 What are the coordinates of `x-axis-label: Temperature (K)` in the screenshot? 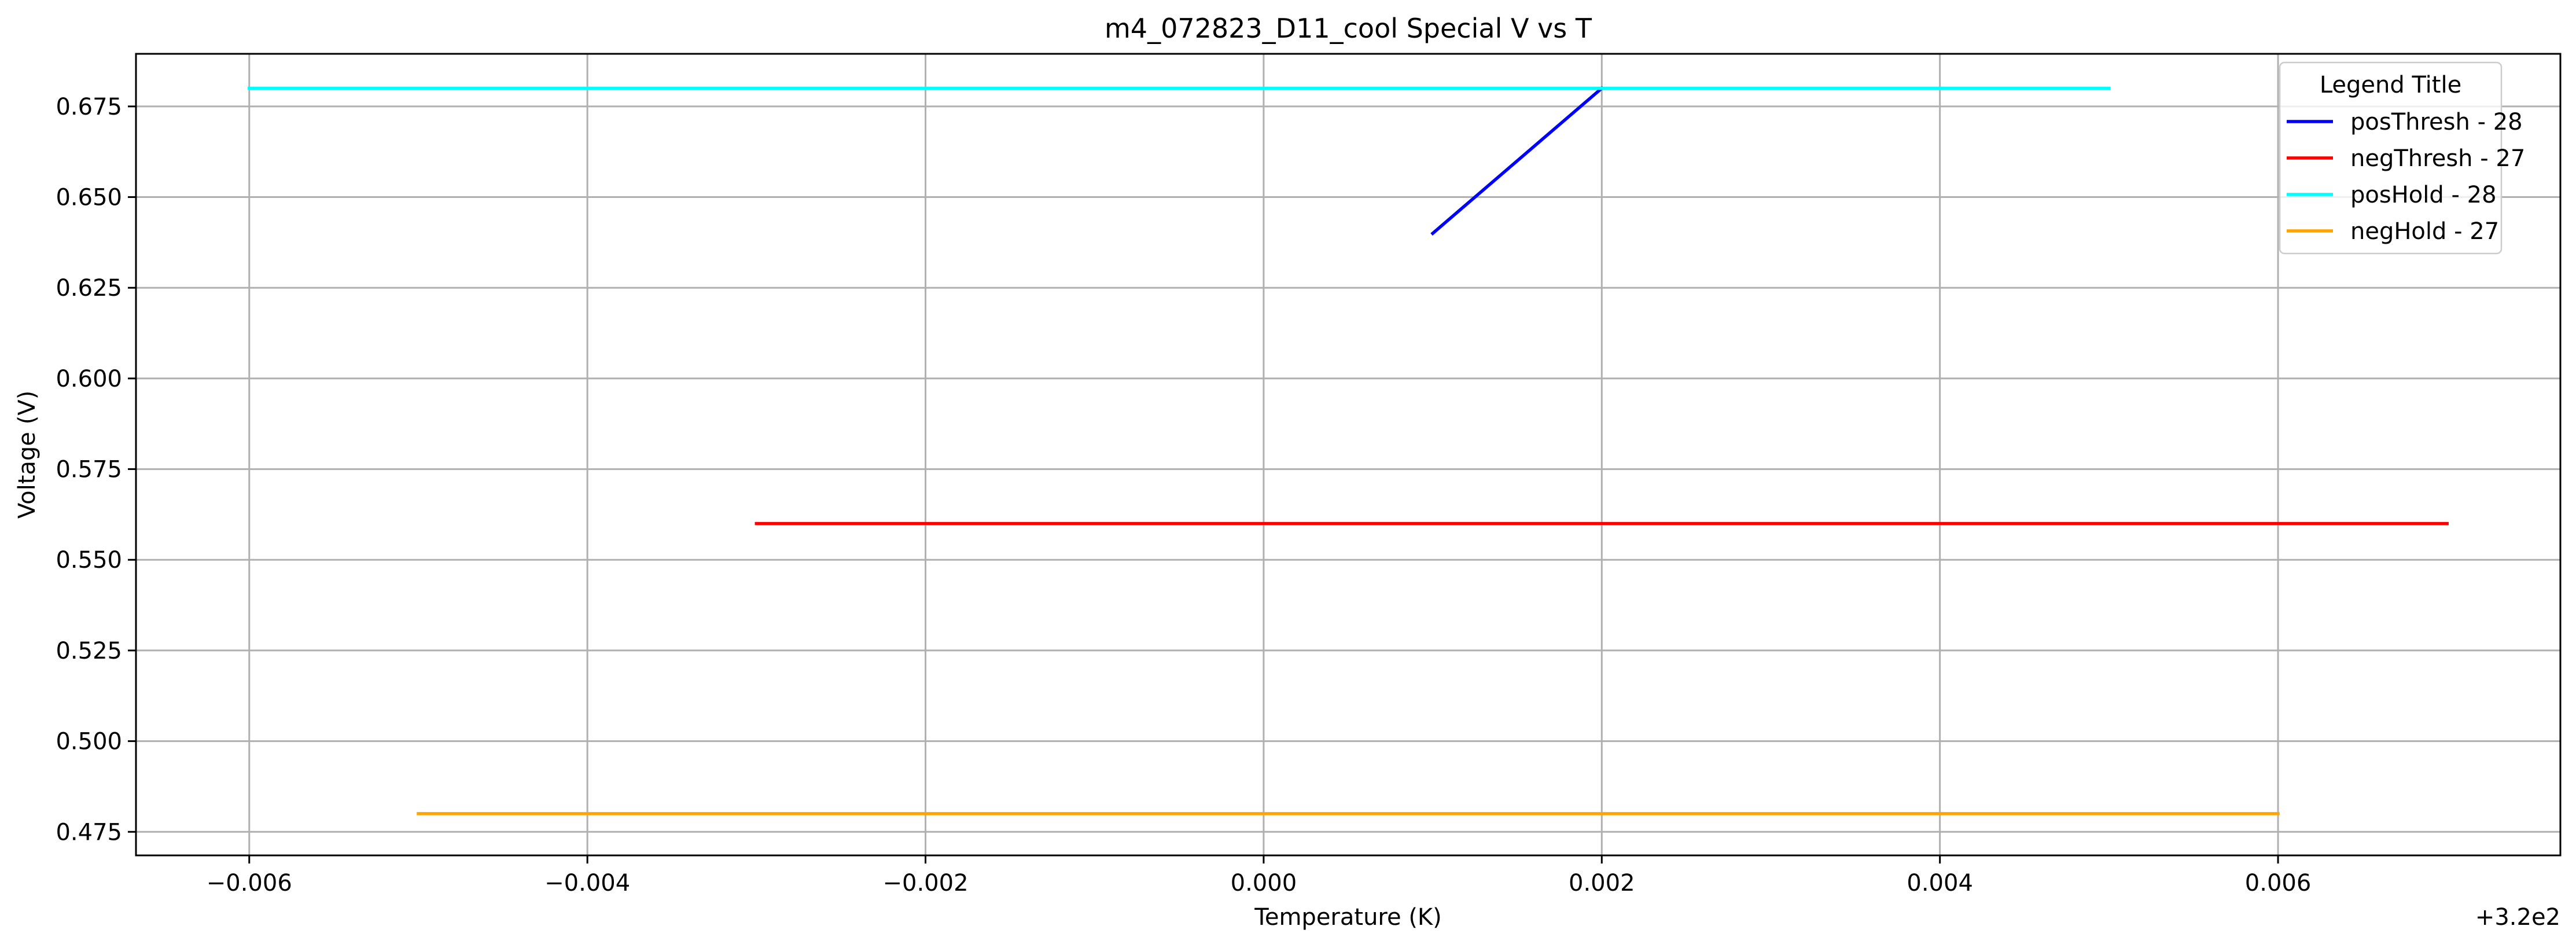 It's located at (1348, 918).